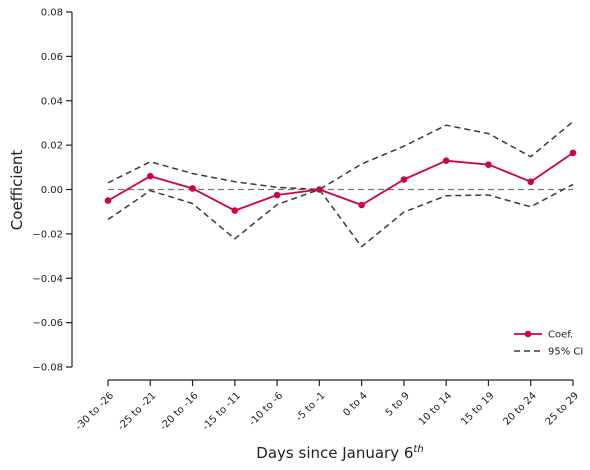  I want to click on y-tick-label: 0.02, so click(52, 146).